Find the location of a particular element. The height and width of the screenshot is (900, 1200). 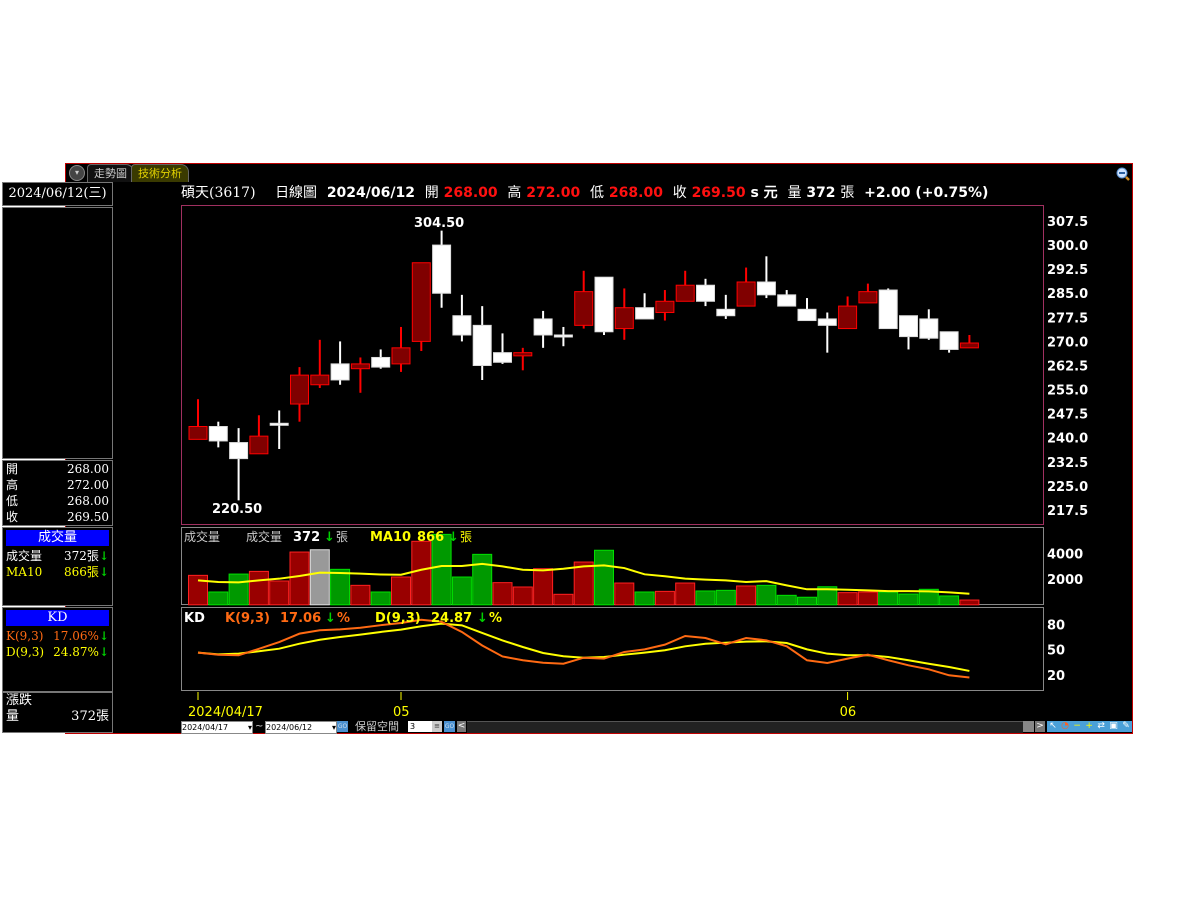

reserve-space-input: 3 is located at coordinates (420, 726).